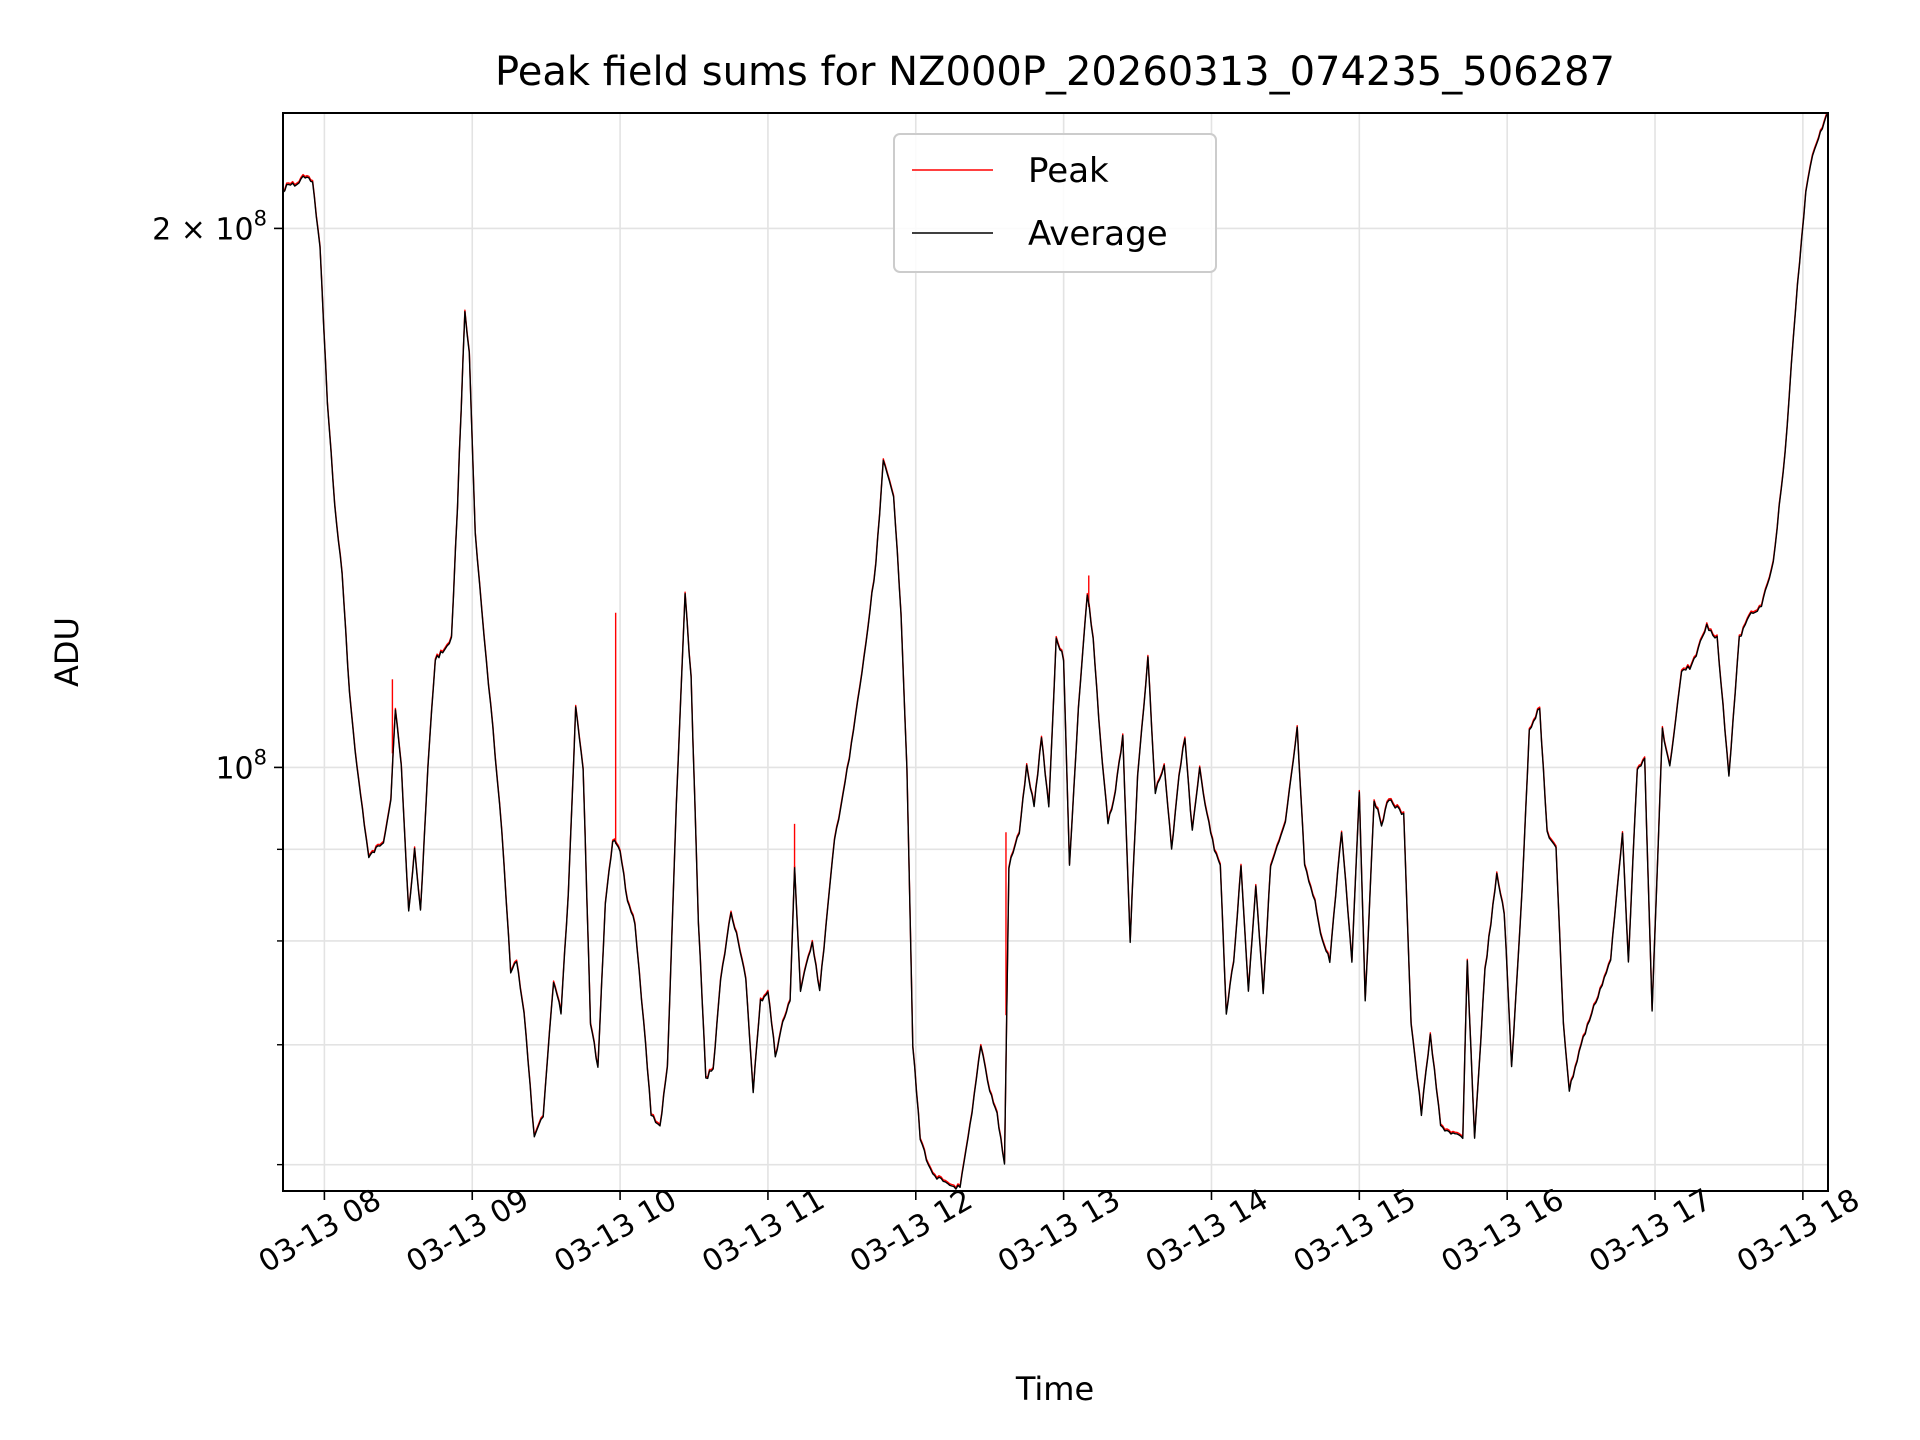 This screenshot has height=1440, width=1920. Describe the element at coordinates (67, 652) in the screenshot. I see `y-axis-label: ADU` at that location.